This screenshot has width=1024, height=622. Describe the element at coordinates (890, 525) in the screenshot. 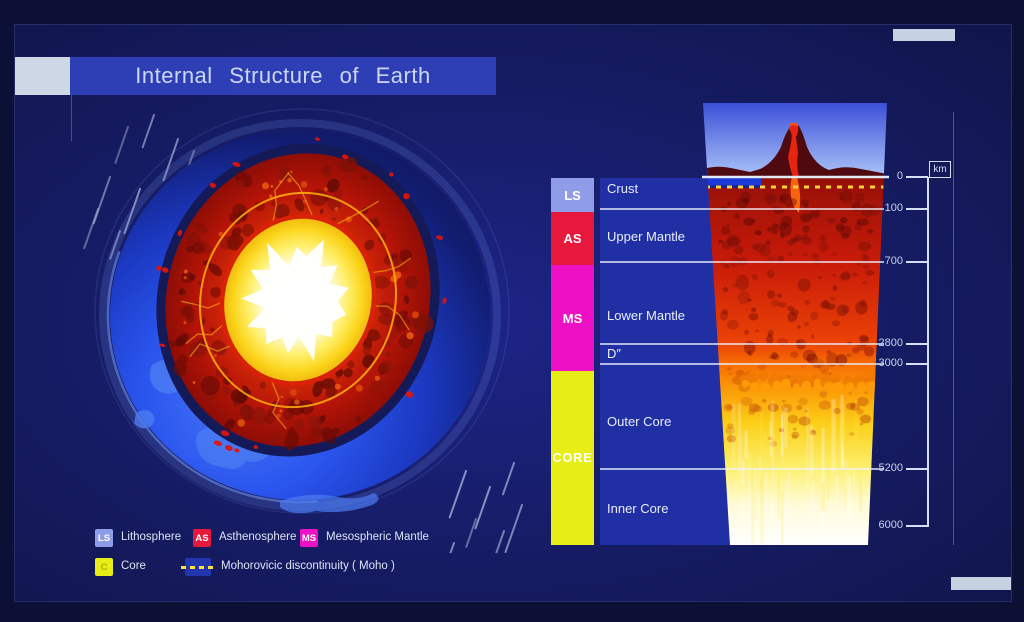

I see `depth-6000: 6000` at that location.